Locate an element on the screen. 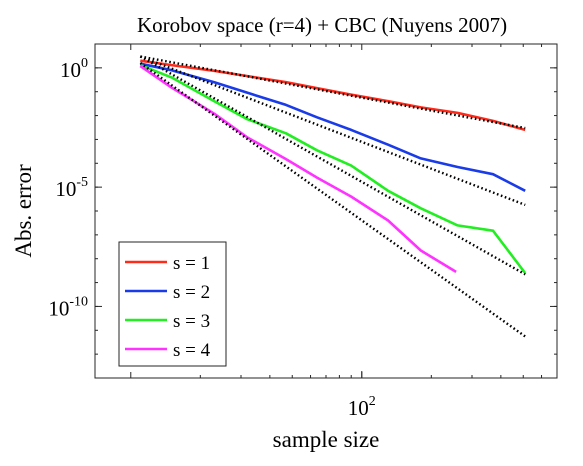  x-tick-label-base: 10 is located at coordinates (358, 408).